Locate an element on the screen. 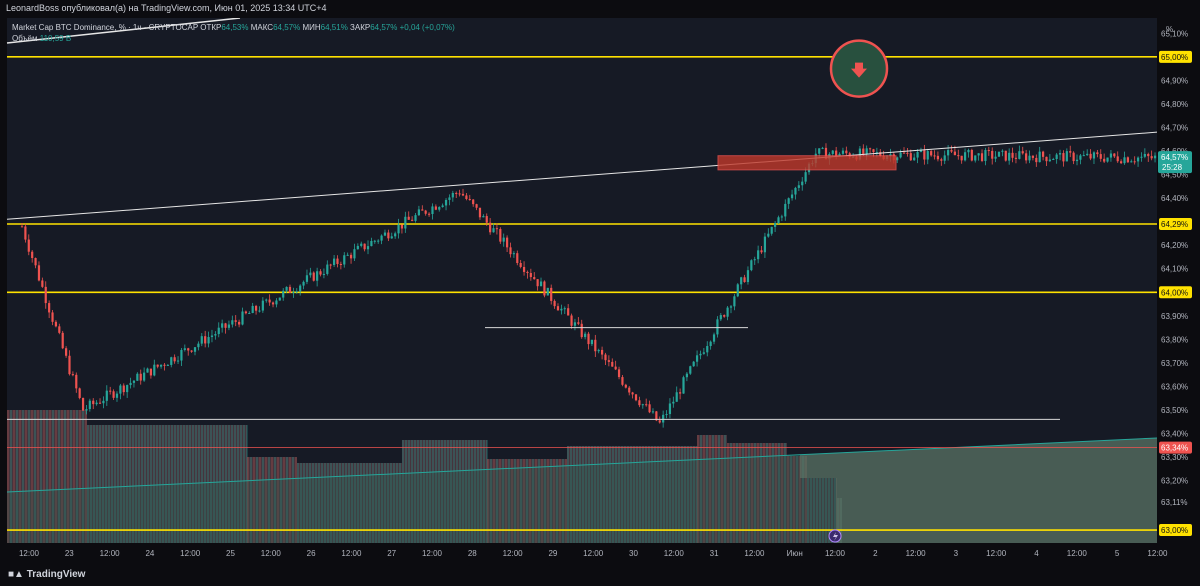 This screenshot has width=1200, height=586. x-tick-label: 23 is located at coordinates (69, 553).